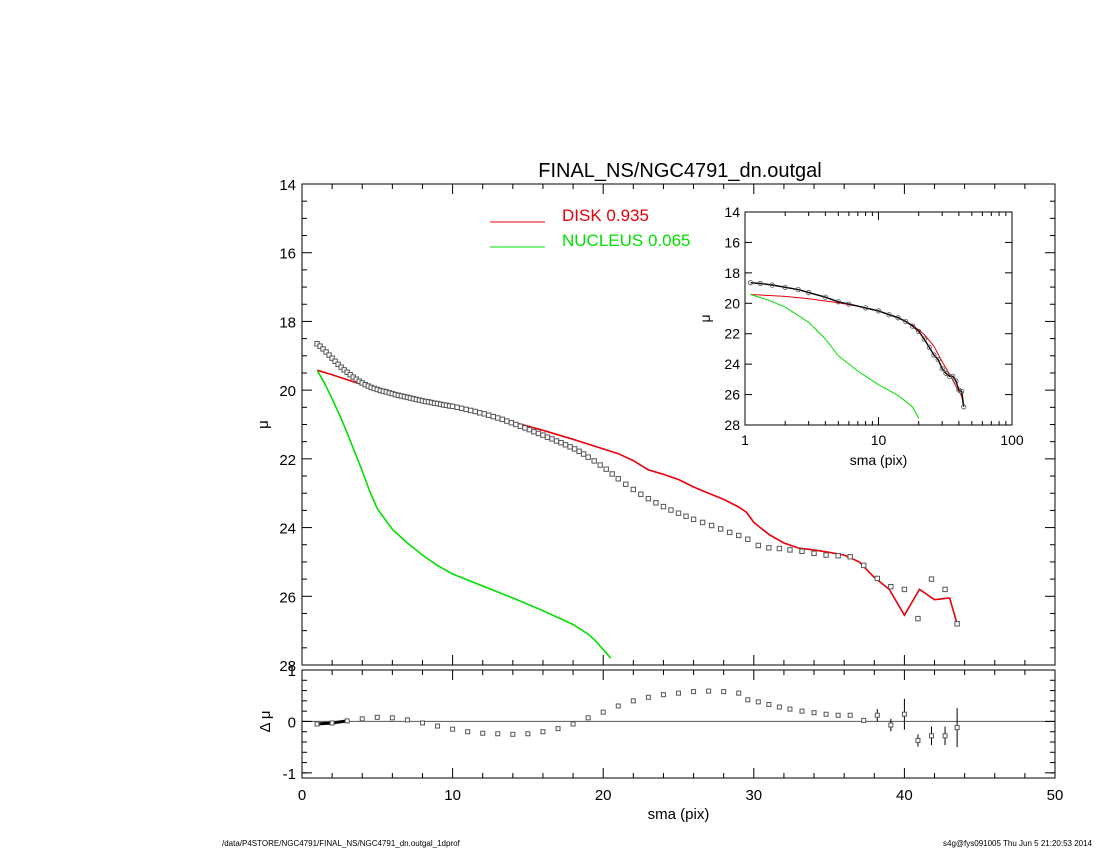  I want to click on y-tick-label: 26, so click(287, 597).